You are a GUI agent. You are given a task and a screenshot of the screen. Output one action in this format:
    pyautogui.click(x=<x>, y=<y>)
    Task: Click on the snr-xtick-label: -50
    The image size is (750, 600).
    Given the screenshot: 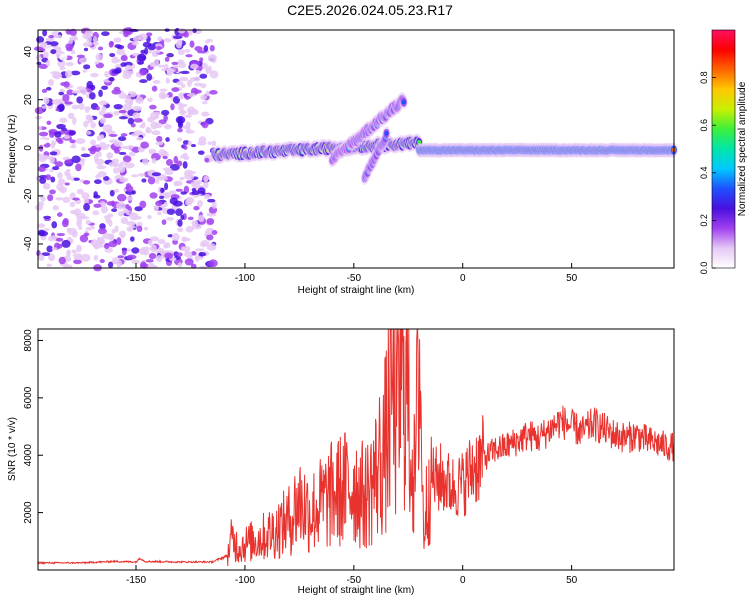 What is the action you would take?
    pyautogui.click(x=354, y=580)
    